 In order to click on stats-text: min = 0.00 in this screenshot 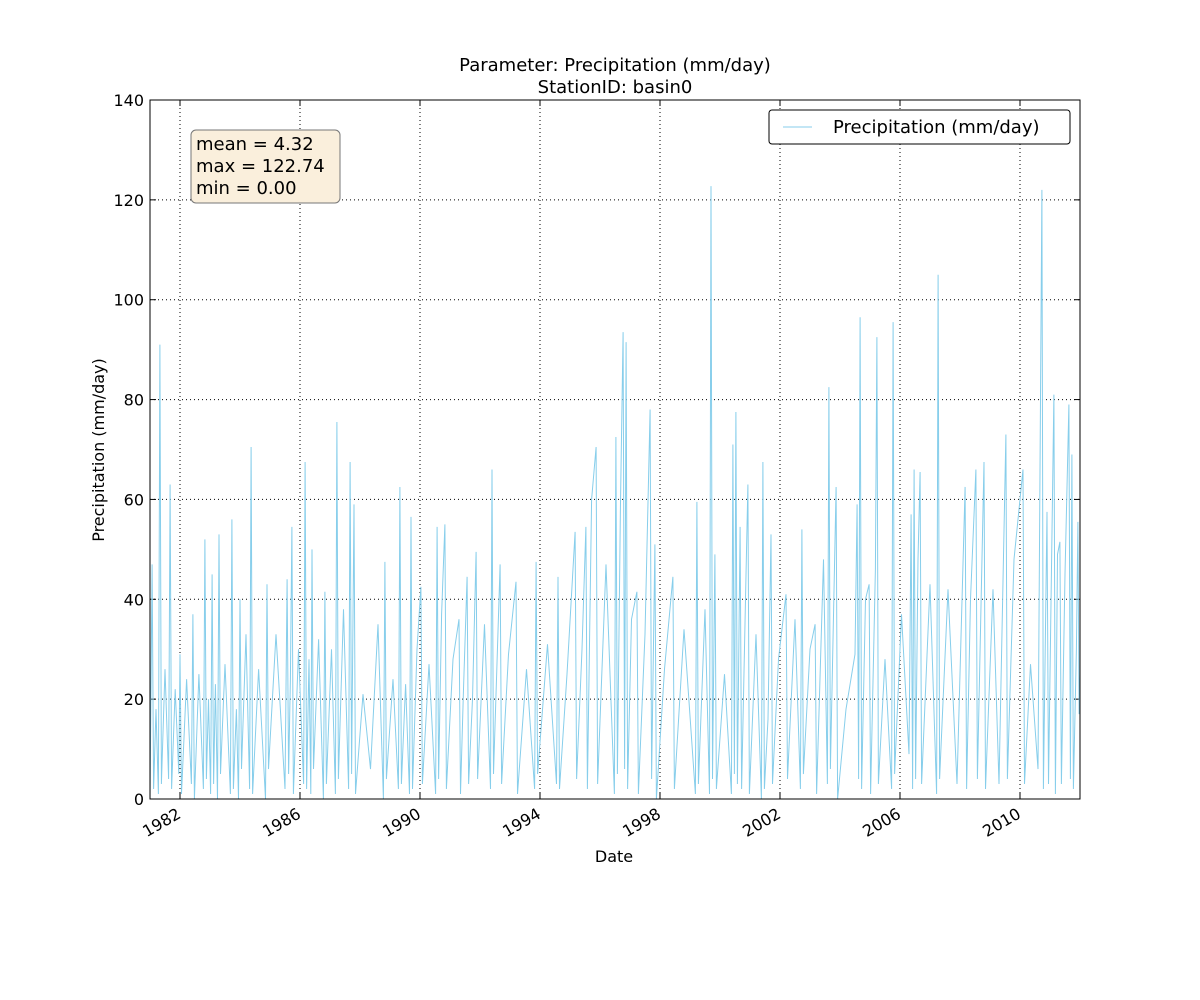, I will do `click(246, 188)`.